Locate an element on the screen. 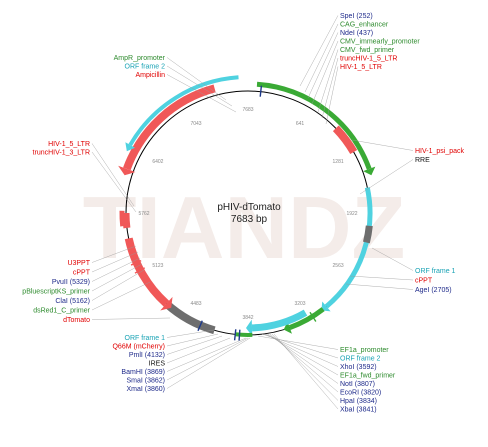  tick-label: 3203 is located at coordinates (299, 304).